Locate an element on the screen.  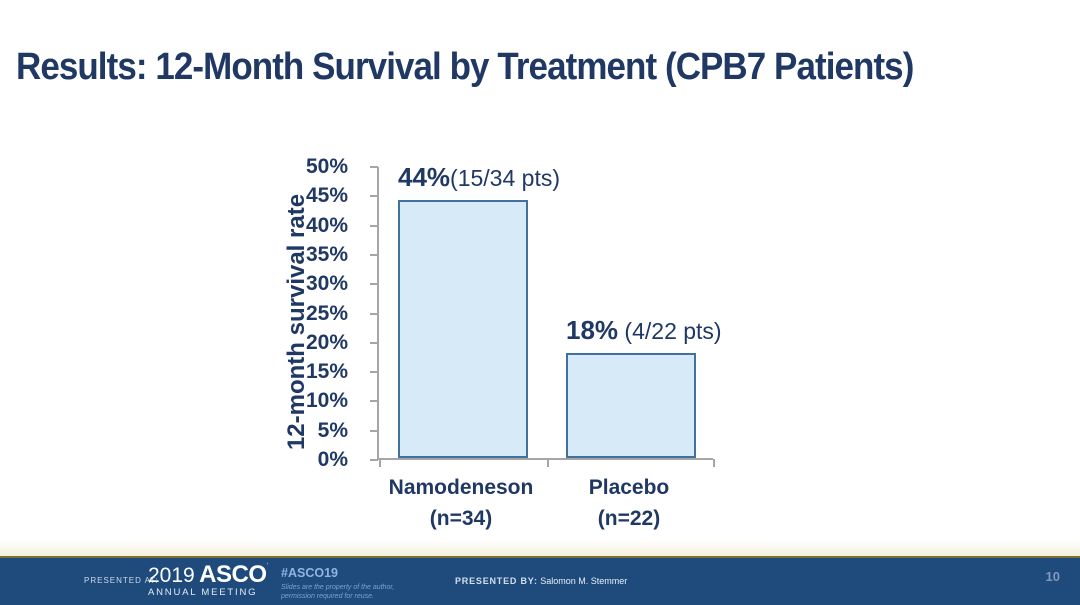
asco-logo-name: ASCO is located at coordinates (233, 574).